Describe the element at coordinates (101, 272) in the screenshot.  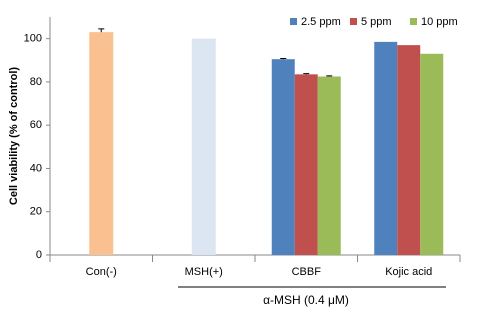
I see `x-tick-label: Con(-)` at that location.